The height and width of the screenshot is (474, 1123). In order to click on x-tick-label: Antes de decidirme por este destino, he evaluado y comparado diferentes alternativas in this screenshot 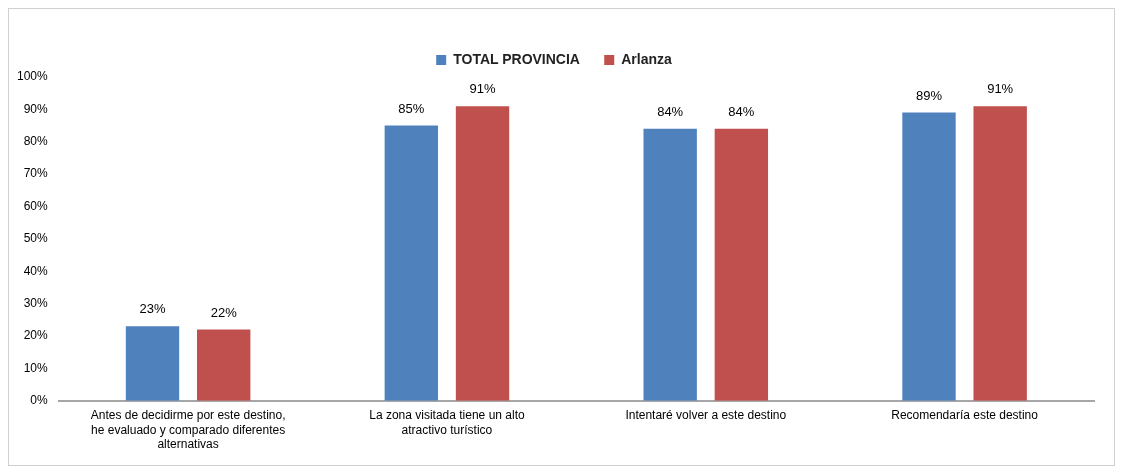, I will do `click(188, 430)`.